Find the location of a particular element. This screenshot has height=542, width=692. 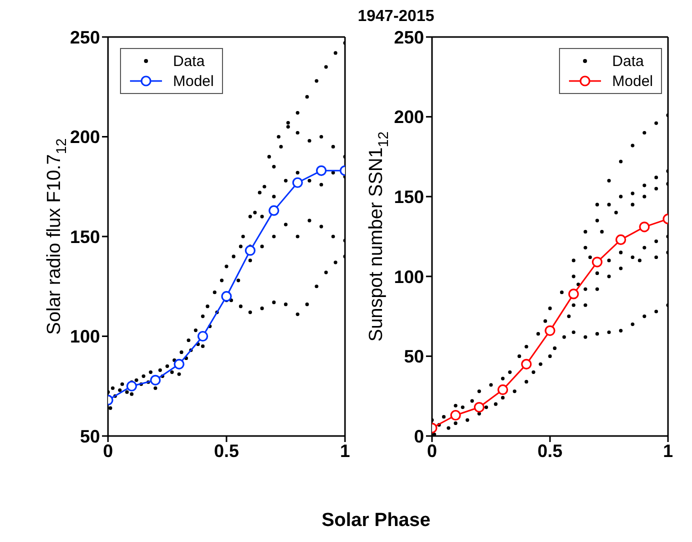

chart-title: 1947-2015 is located at coordinates (396, 17).